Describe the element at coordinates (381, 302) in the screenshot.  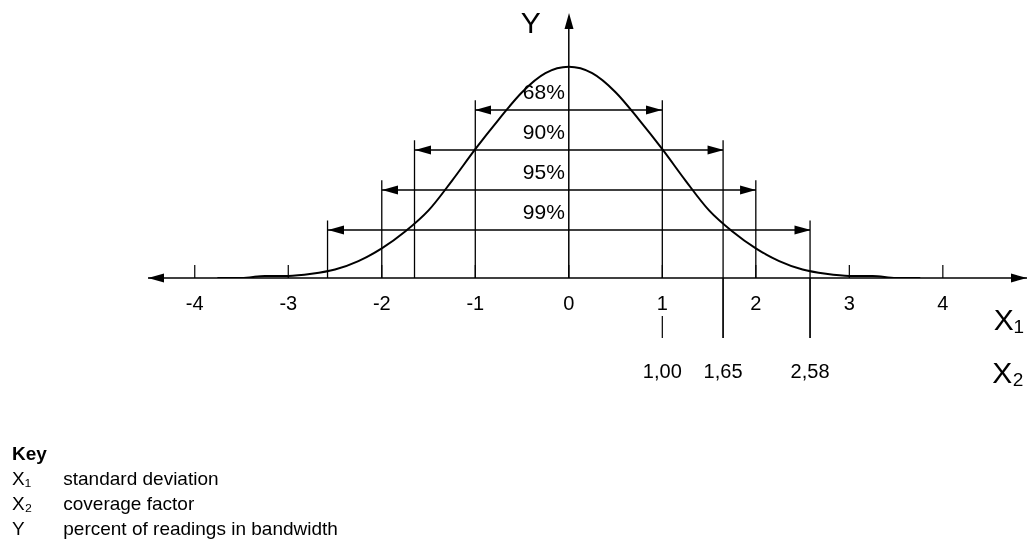
I see `x-tick-label: -2` at that location.